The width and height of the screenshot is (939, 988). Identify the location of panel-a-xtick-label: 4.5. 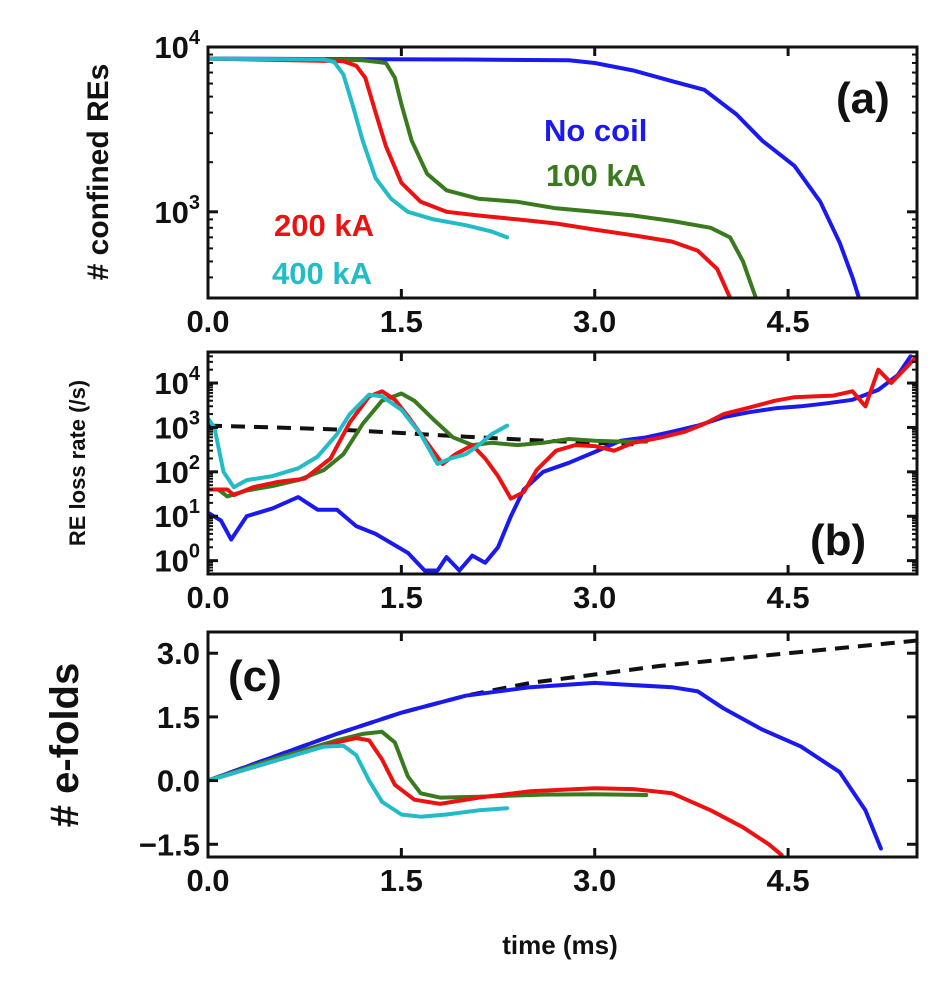
(788, 321).